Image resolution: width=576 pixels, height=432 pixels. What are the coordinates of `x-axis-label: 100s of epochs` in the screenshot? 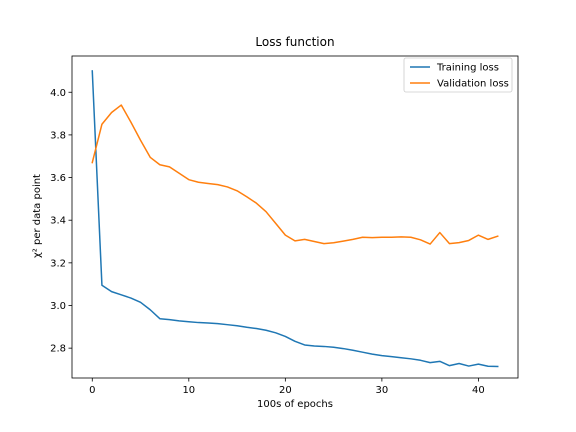 It's located at (295, 404).